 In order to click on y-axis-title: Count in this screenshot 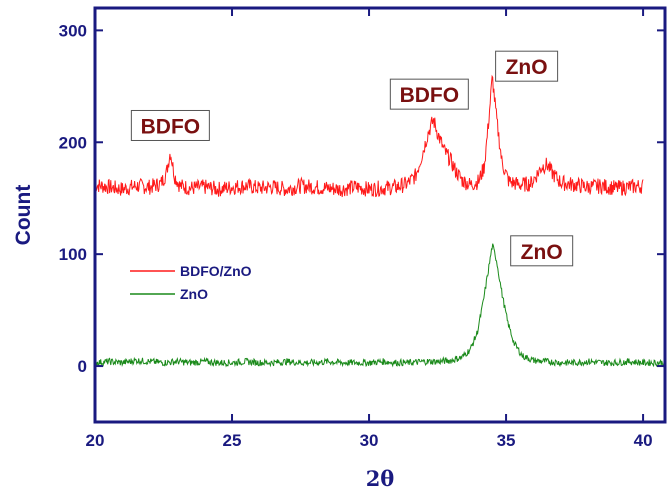, I will do `click(23, 215)`.